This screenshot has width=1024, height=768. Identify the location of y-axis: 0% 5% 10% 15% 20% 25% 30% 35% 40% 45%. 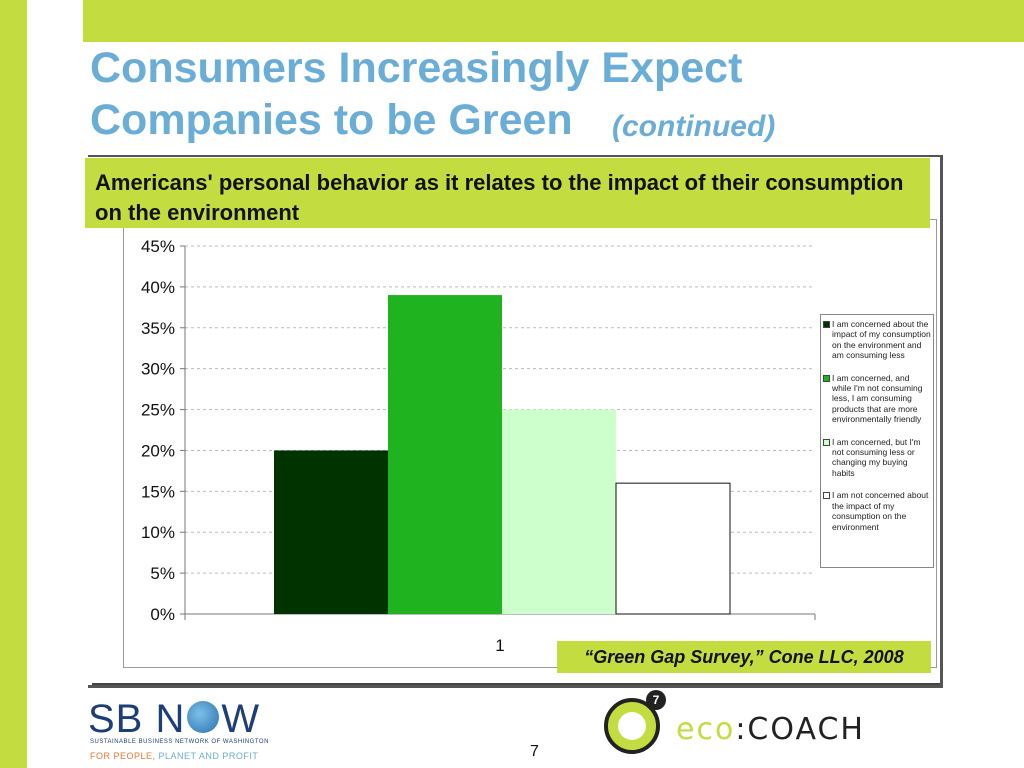
(163, 430).